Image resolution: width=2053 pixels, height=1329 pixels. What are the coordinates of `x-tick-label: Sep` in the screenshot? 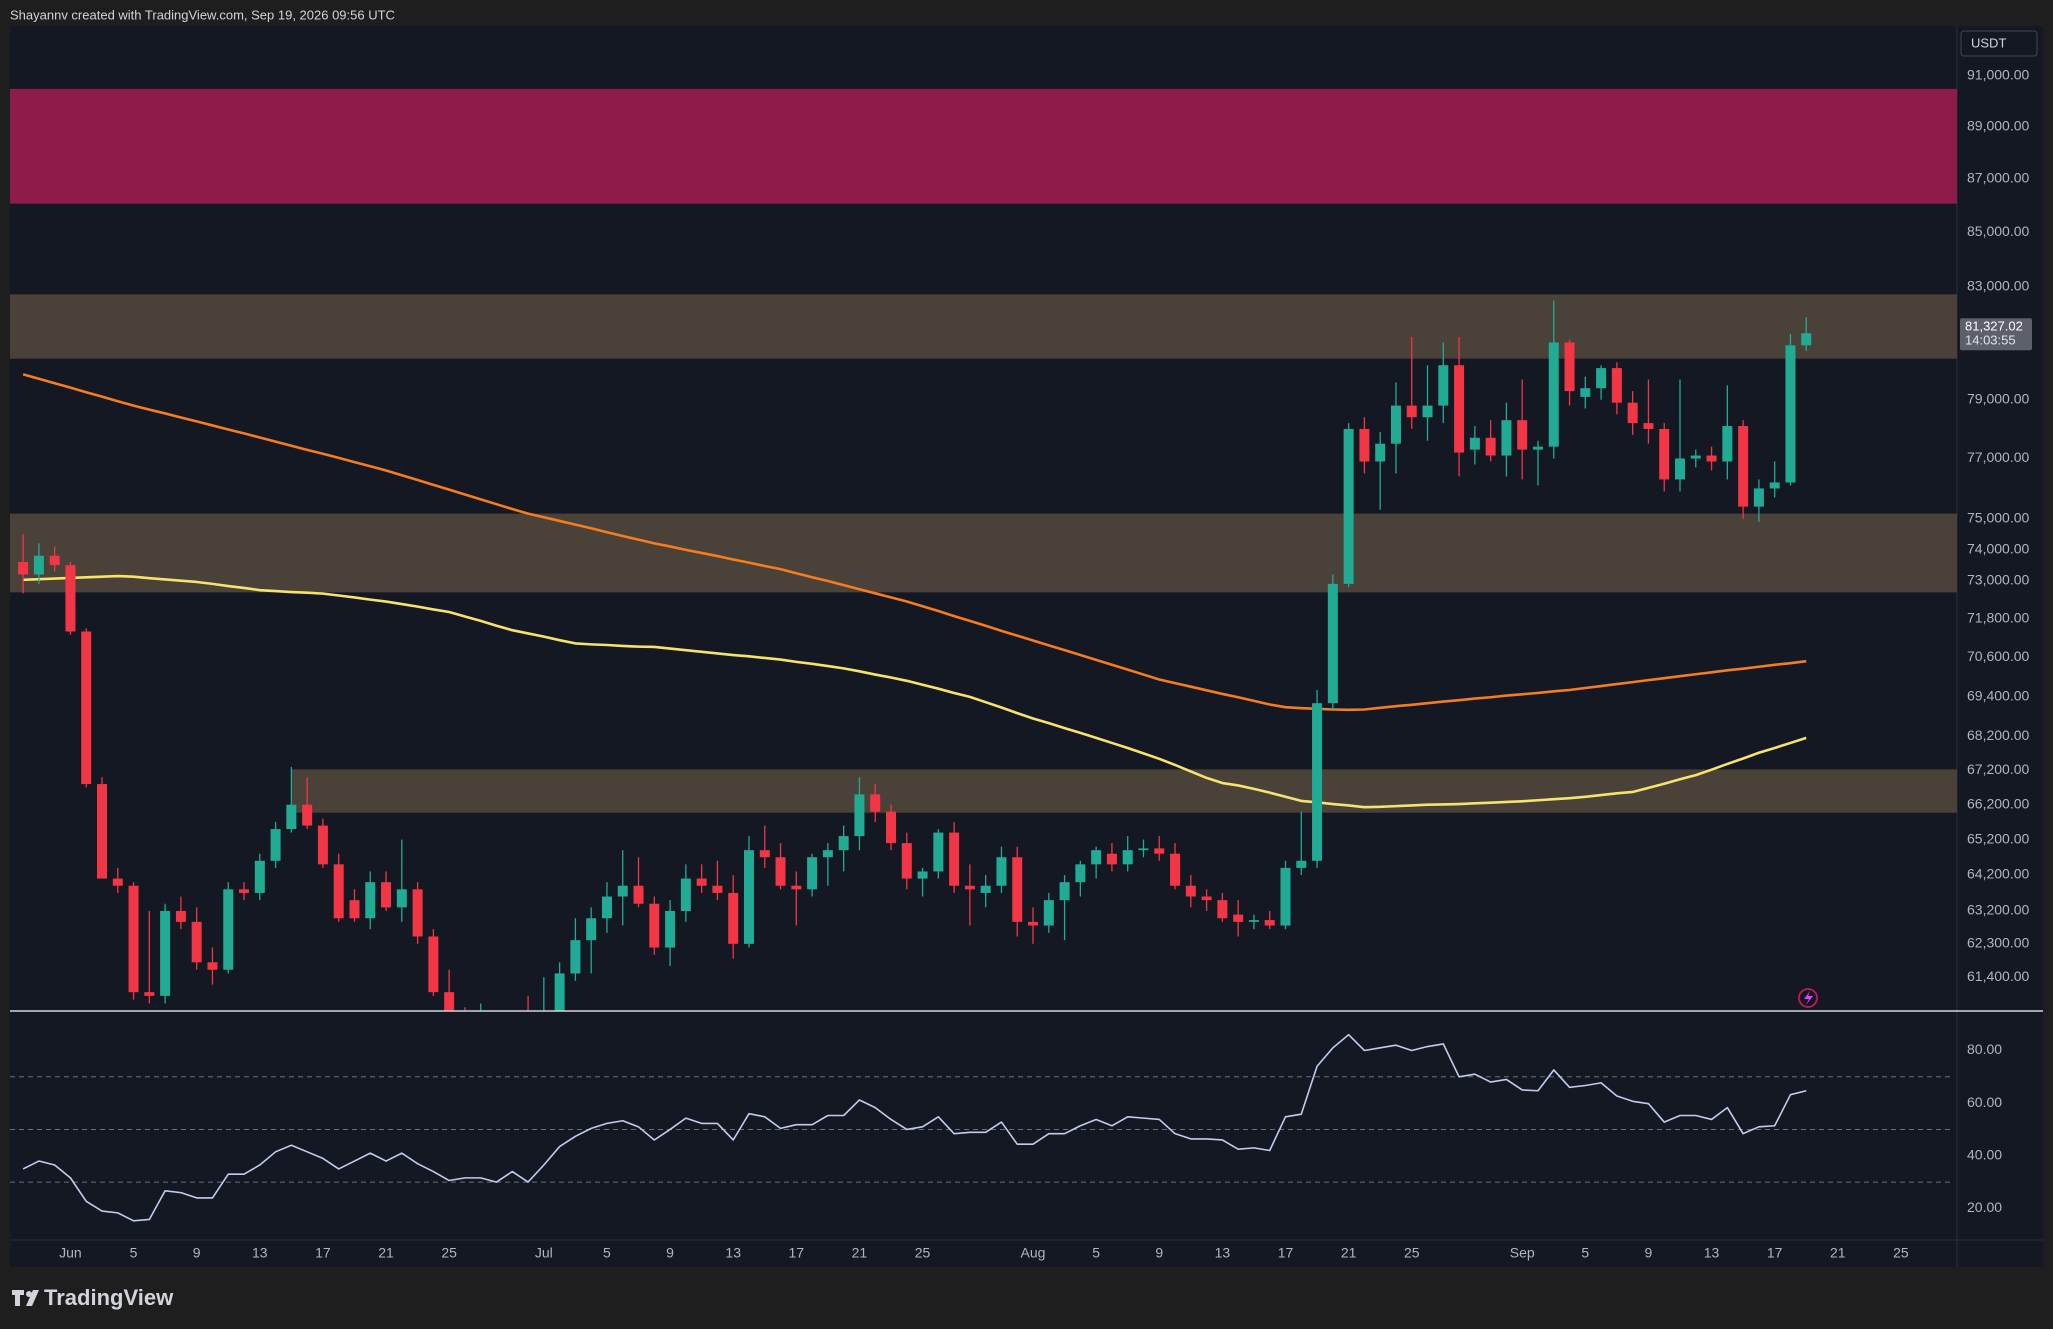 It's located at (1522, 1253).